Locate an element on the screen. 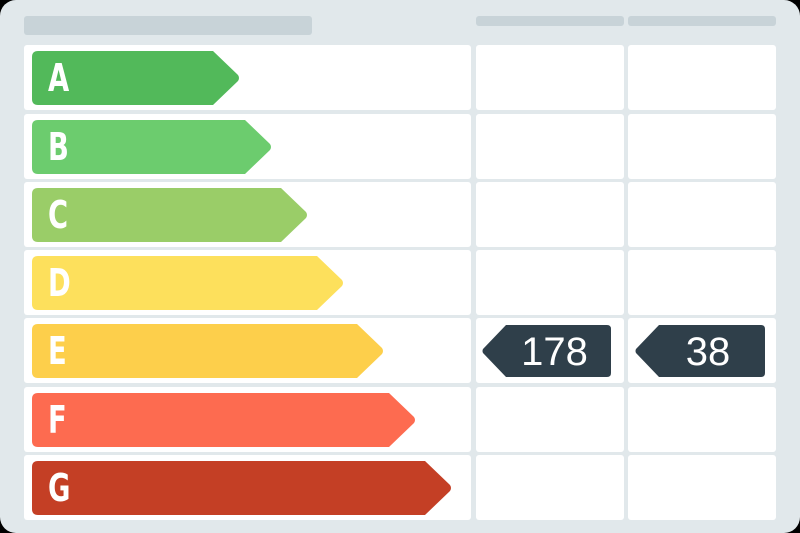 The height and width of the screenshot is (533, 800). rating-arrow-d: D is located at coordinates (188, 283).